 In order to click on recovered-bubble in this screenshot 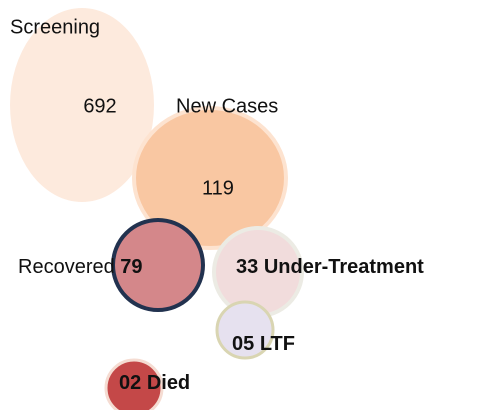, I will do `click(158, 265)`.